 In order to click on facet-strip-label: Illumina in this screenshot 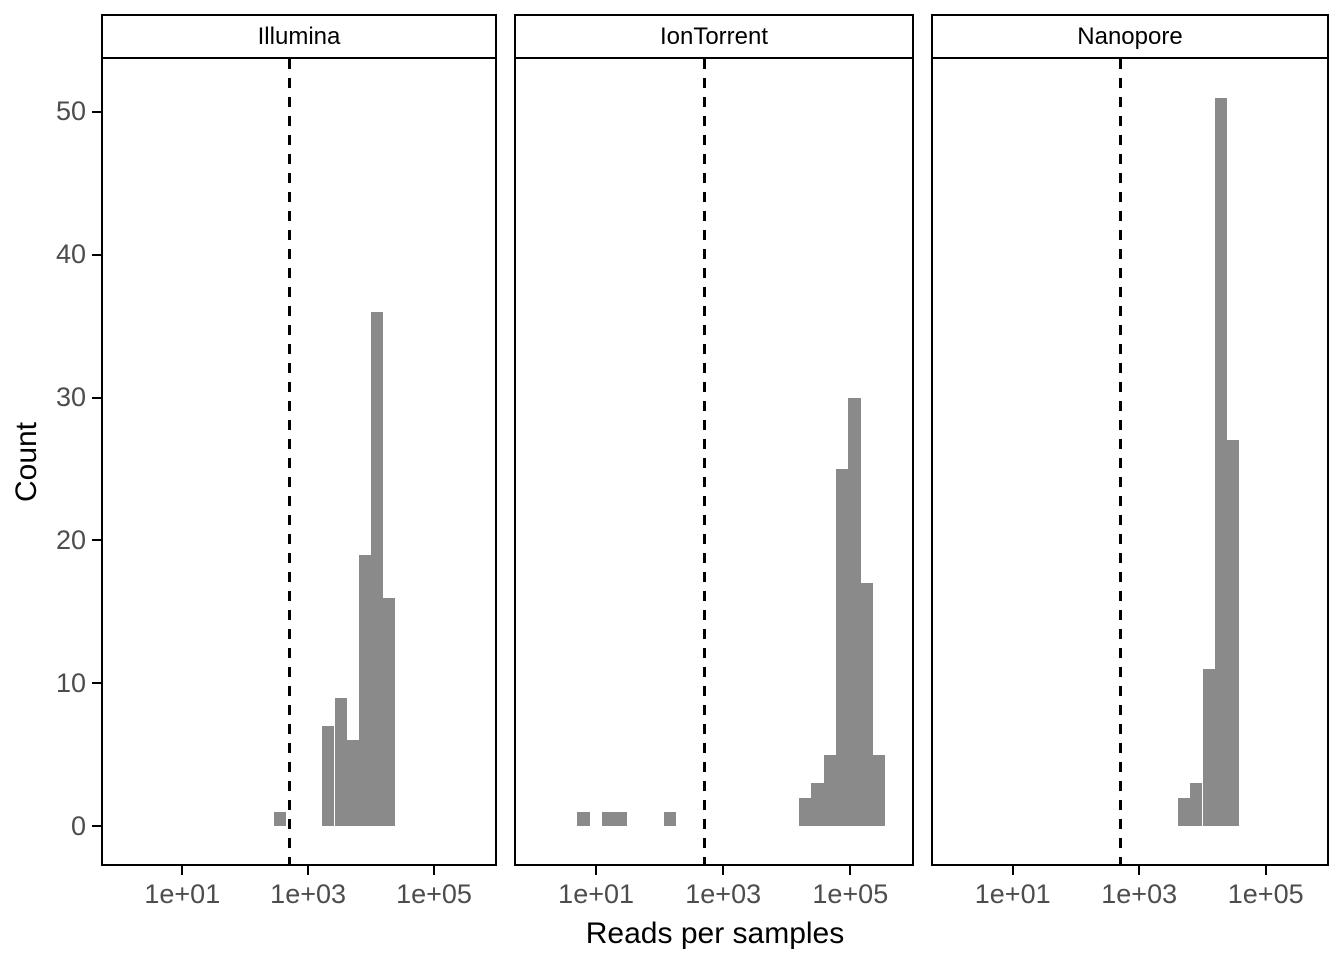, I will do `click(299, 36)`.